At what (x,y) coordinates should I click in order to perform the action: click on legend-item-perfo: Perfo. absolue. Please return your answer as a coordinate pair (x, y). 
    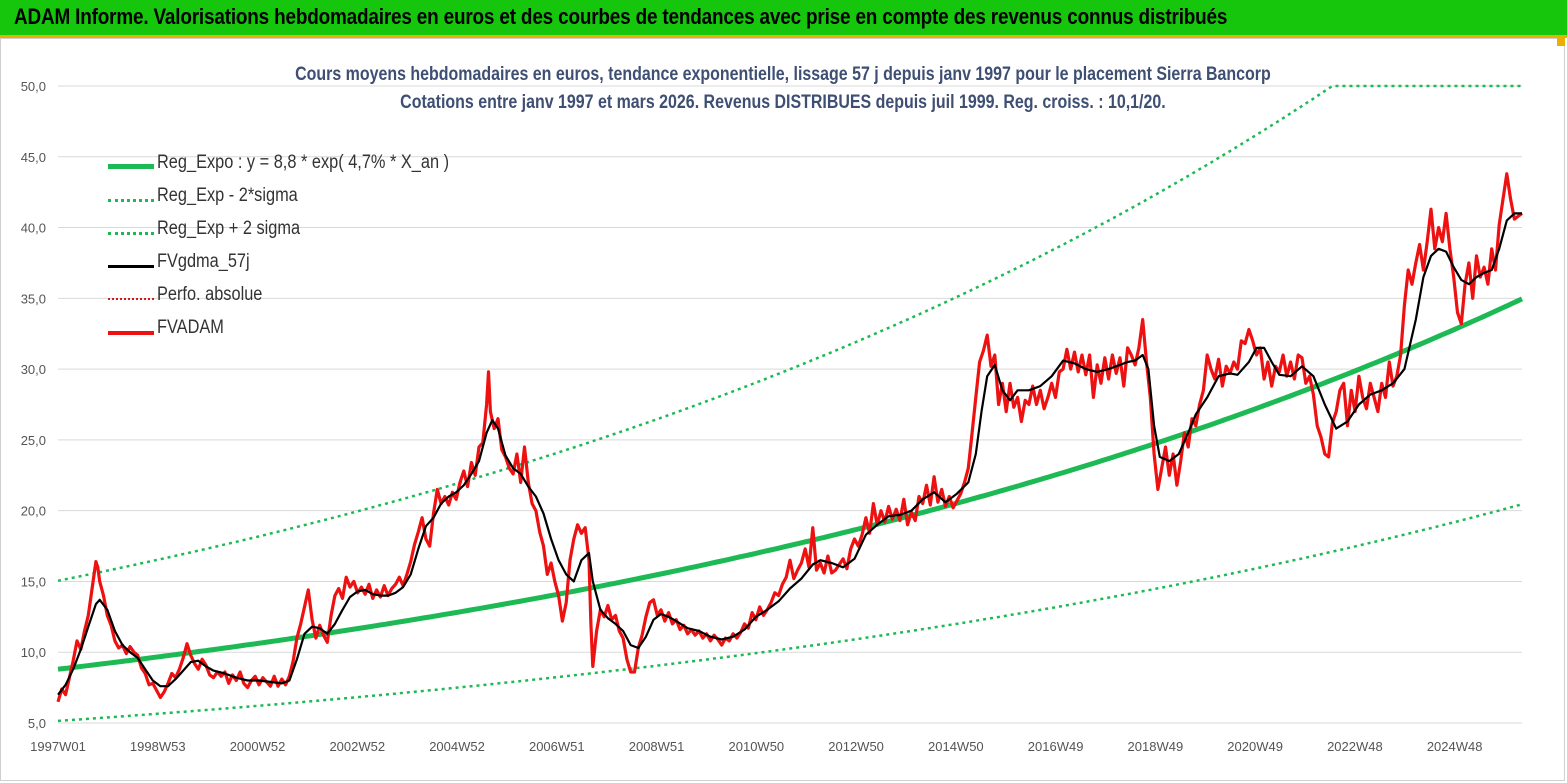
    Looking at the image, I should click on (318, 300).